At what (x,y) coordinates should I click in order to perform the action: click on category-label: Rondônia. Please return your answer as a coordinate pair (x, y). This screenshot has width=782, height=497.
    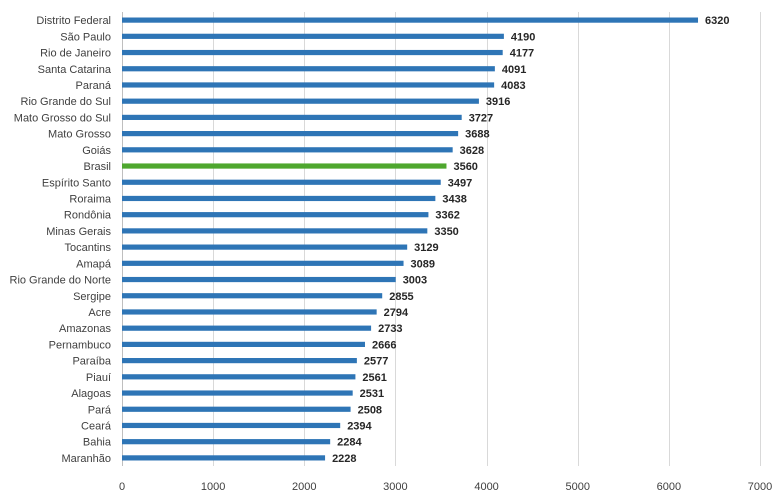
    Looking at the image, I should click on (88, 216).